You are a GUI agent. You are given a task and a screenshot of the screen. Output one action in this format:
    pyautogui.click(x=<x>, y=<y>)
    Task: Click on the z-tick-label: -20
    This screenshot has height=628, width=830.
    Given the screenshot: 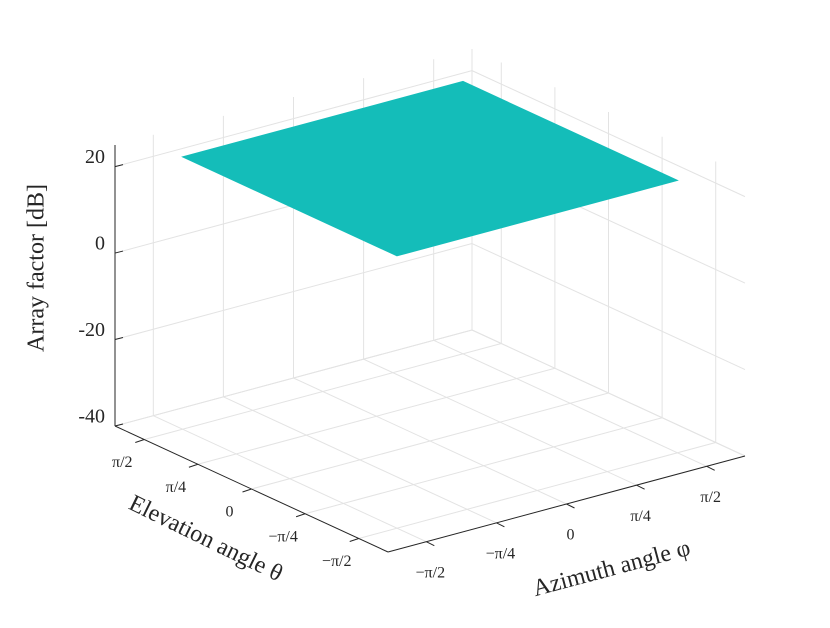 What is the action you would take?
    pyautogui.click(x=91, y=330)
    